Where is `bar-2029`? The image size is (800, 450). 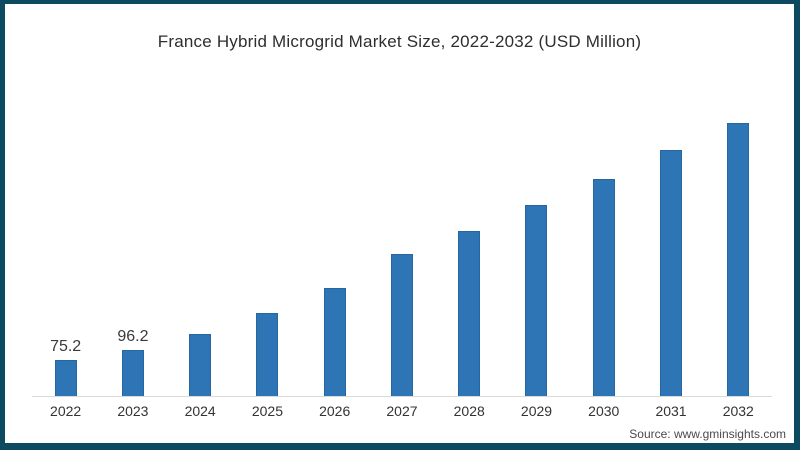 bar-2029 is located at coordinates (536, 300).